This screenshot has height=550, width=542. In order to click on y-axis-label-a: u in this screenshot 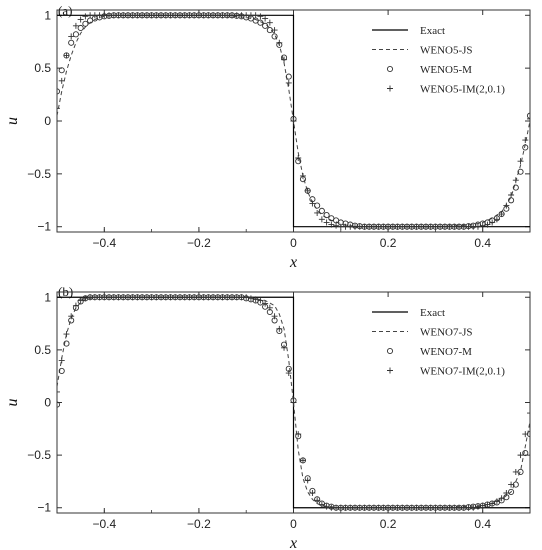, I will do `click(12, 121)`.